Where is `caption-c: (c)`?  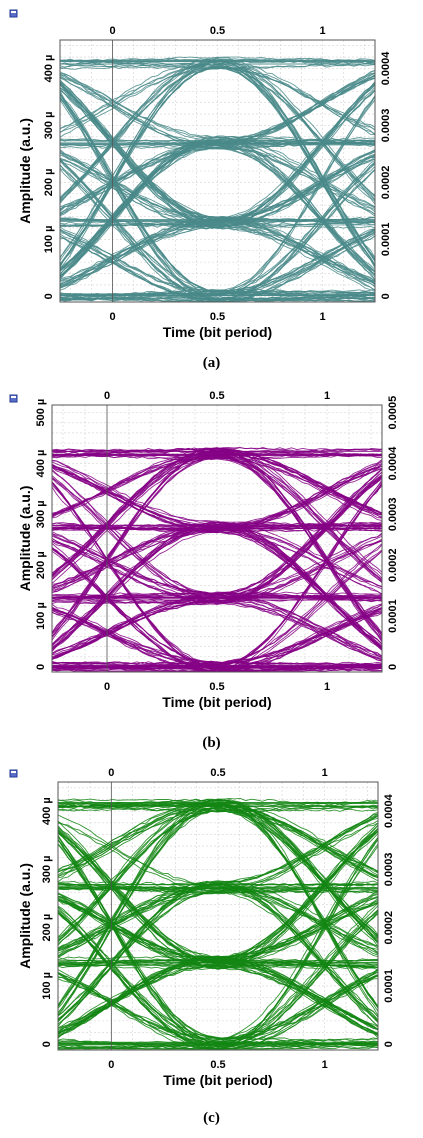 caption-c: (c) is located at coordinates (211, 1118).